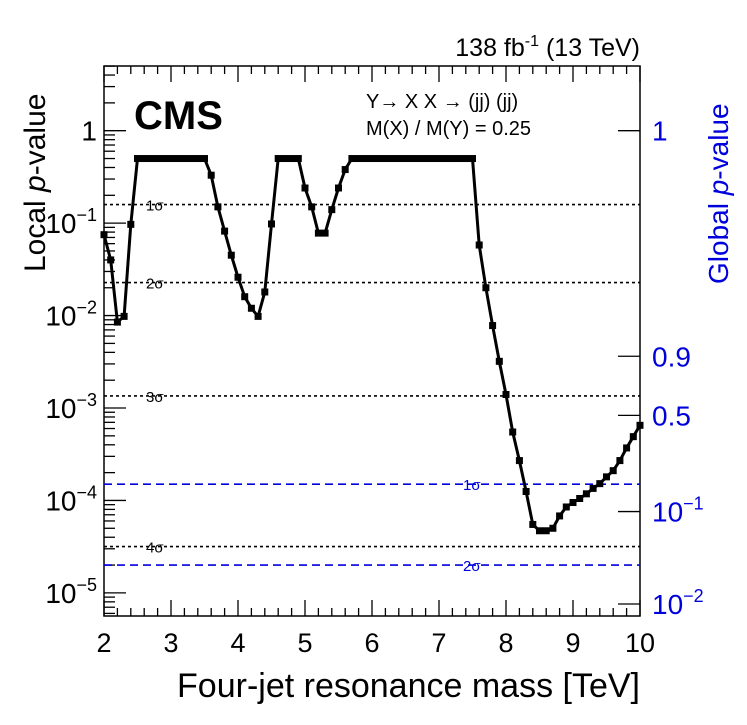 Image resolution: width=747 pixels, height=725 pixels. I want to click on global-tick-label: 0.9, so click(671, 356).